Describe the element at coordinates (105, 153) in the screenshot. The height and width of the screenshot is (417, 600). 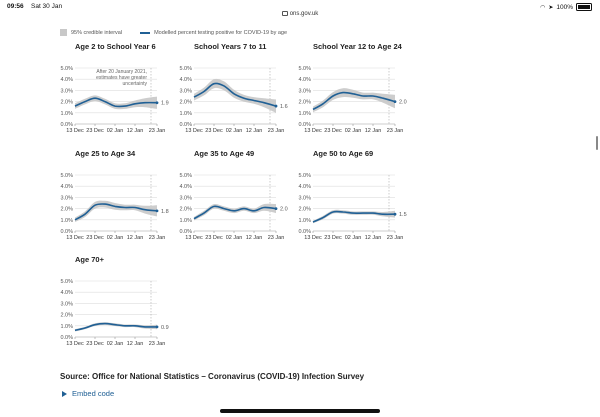
I see `chart-title: Age 25 to Age 34` at that location.